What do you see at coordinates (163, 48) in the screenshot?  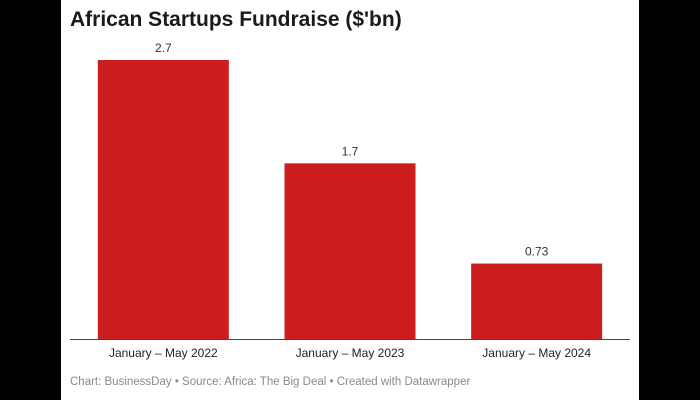 I see `data-label: 2.7` at bounding box center [163, 48].